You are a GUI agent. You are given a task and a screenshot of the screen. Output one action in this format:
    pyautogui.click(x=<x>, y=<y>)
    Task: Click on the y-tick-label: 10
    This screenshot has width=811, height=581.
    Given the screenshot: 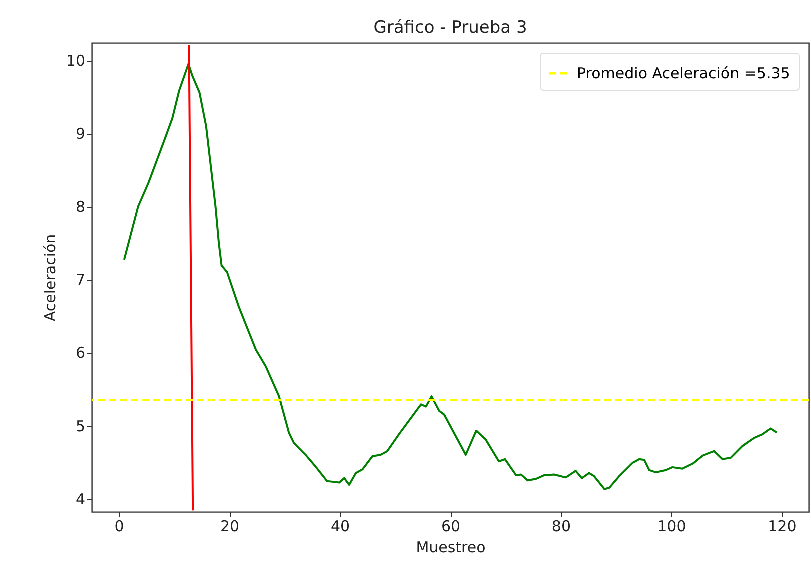 What is the action you would take?
    pyautogui.click(x=76, y=61)
    